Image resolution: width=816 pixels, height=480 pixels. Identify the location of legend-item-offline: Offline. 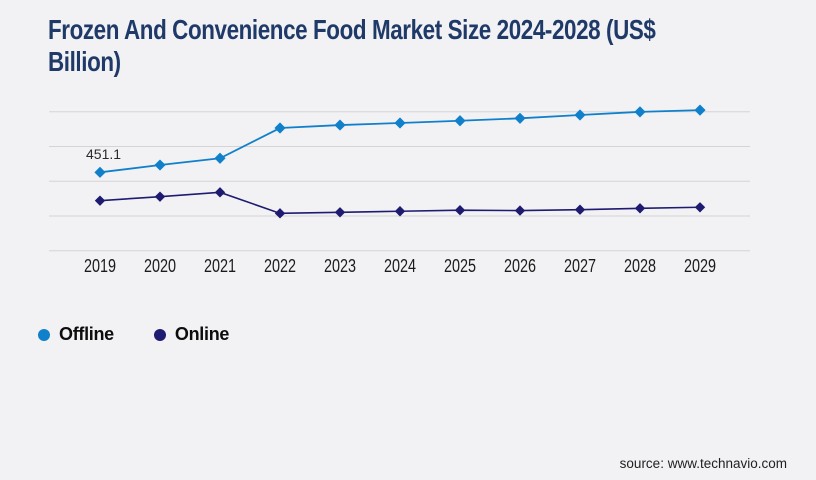
(76, 334).